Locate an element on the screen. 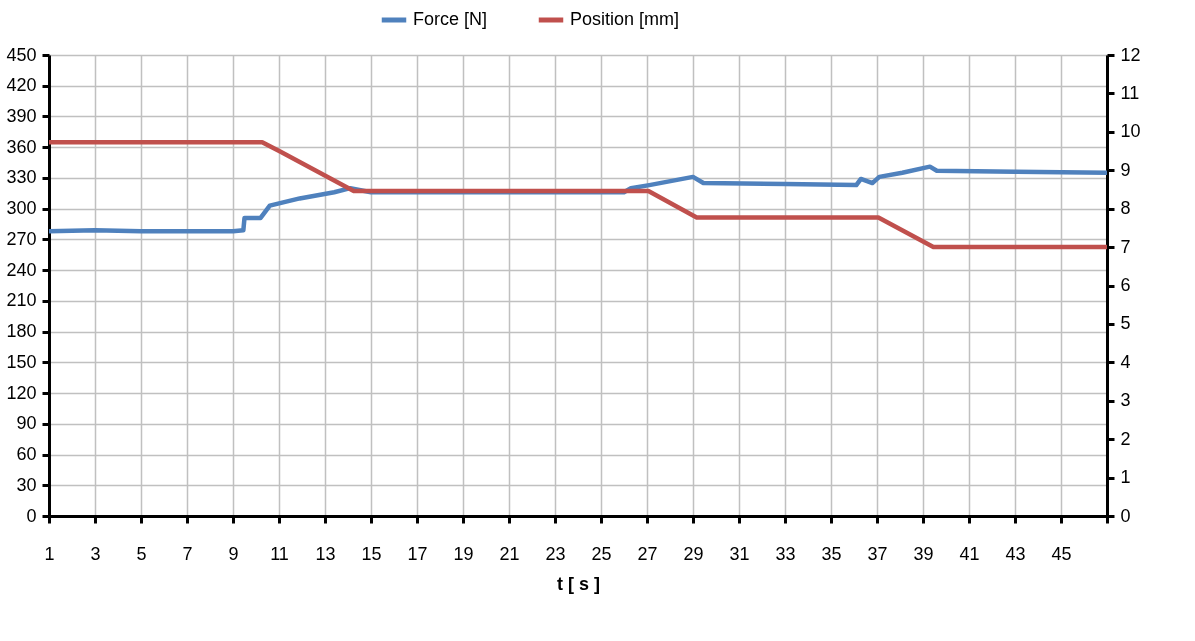 This screenshot has width=1195, height=641. x-tick-label: 35 is located at coordinates (831, 553).